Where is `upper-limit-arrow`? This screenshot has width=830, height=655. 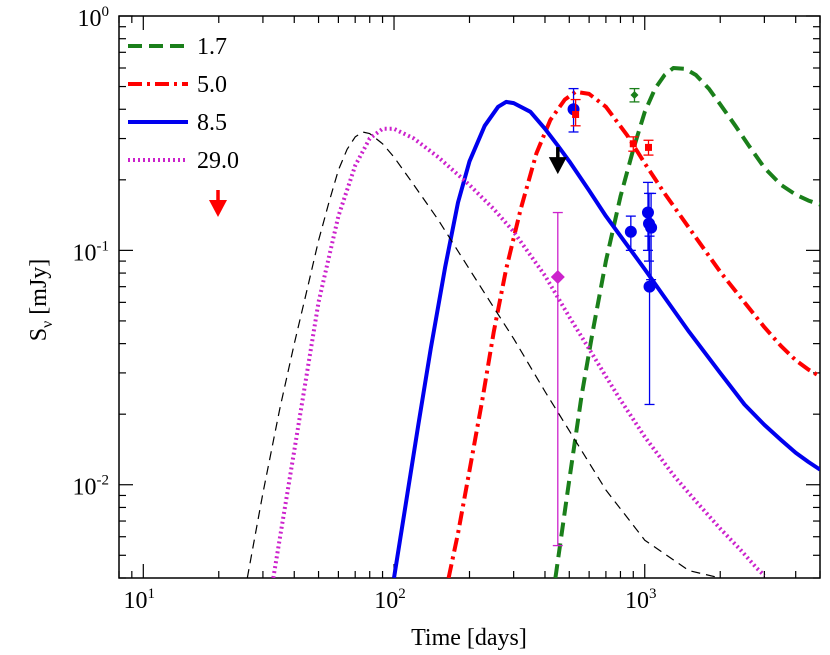 upper-limit-arrow is located at coordinates (557, 161).